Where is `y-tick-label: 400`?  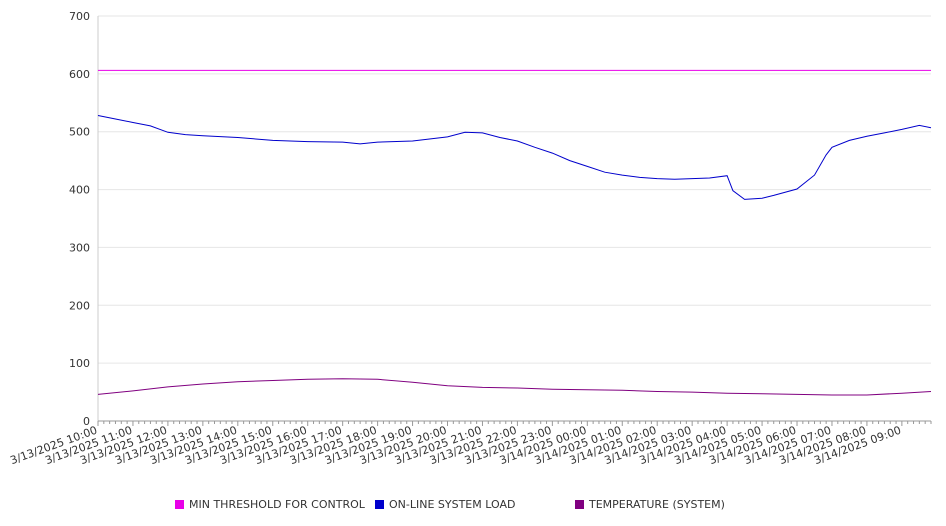
y-tick-label: 400 is located at coordinates (79, 190).